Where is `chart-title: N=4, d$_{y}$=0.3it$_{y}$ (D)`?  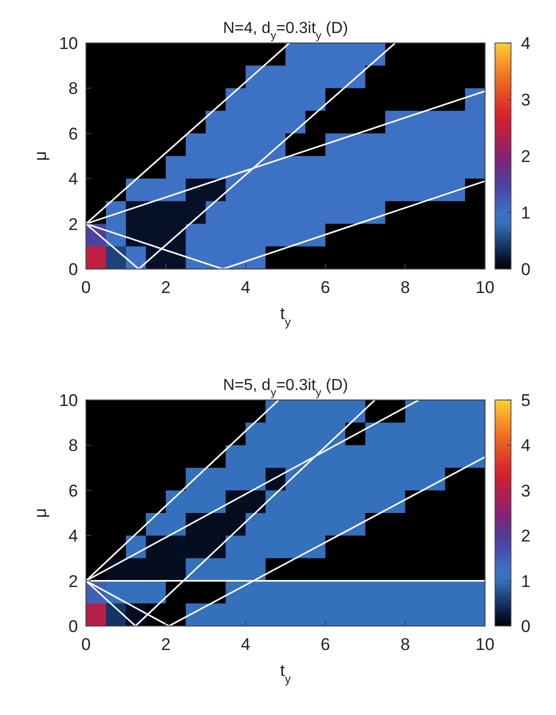
chart-title: N=4, d$_{y}$=0.3it$_{y}$ (D) is located at coordinates (285, 31).